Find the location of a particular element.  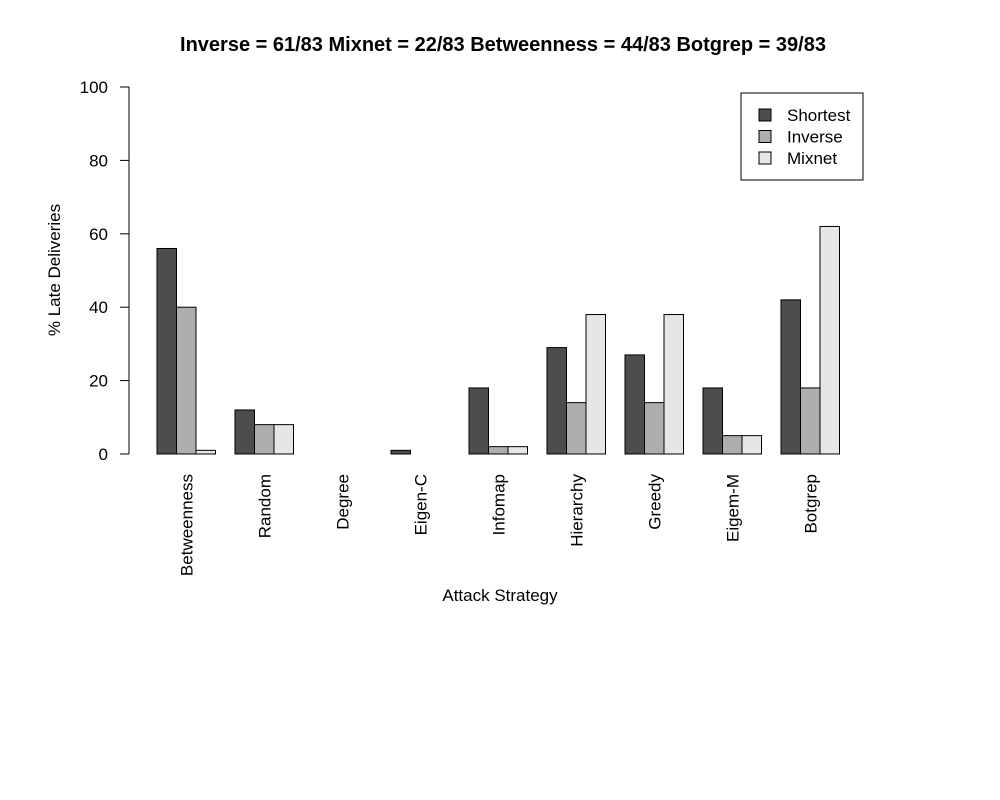

legend-label-mixnet: Mixnet is located at coordinates (812, 158).